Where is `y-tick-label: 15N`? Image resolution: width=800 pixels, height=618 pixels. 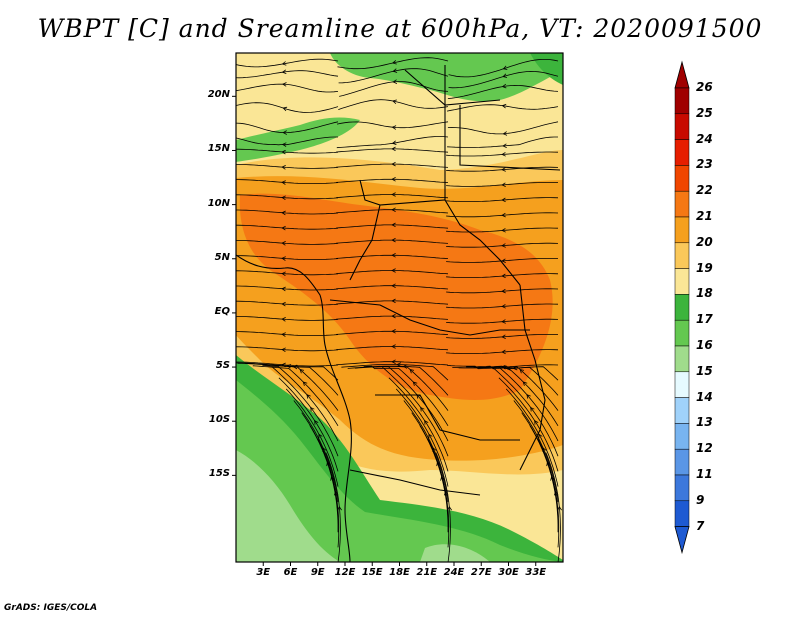
y-tick-label: 15N is located at coordinates (218, 149).